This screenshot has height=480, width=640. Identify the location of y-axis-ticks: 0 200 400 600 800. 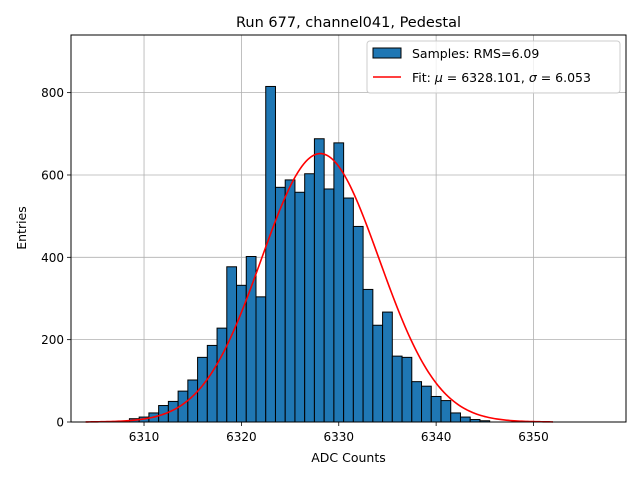
(56, 258).